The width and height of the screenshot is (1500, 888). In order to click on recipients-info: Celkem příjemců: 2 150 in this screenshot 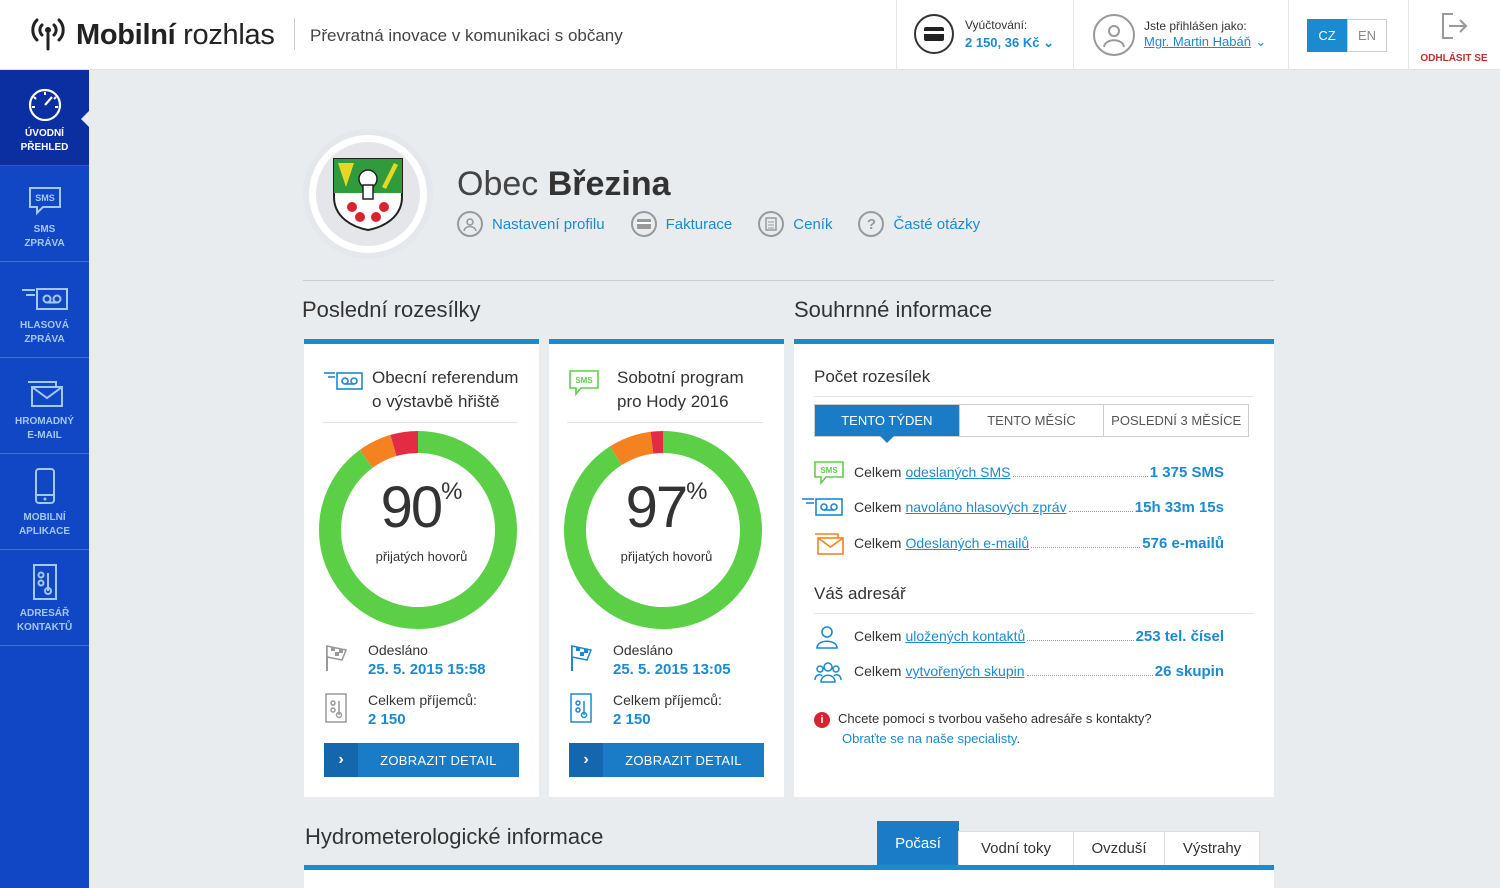, I will do `click(400, 710)`.